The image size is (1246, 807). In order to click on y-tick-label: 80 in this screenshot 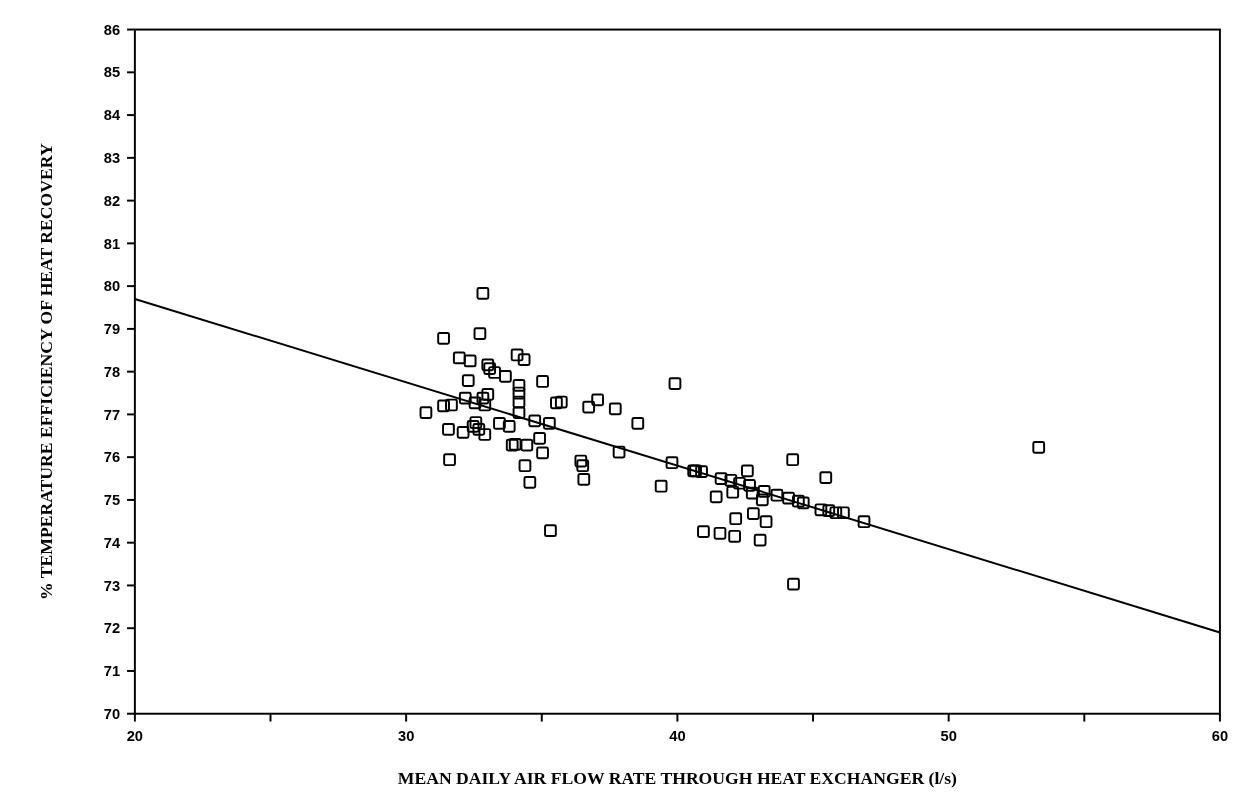, I will do `click(112, 286)`.